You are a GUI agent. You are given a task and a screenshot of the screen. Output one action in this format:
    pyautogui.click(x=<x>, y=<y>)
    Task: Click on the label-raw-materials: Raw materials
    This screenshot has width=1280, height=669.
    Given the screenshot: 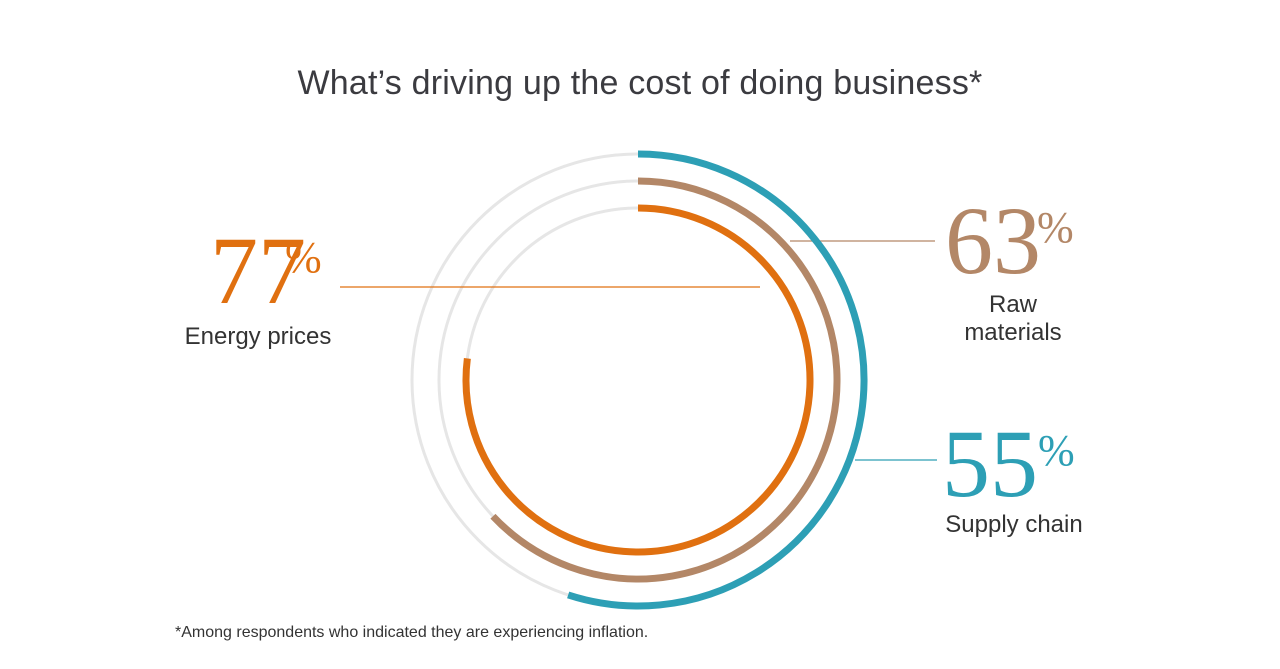 What is the action you would take?
    pyautogui.click(x=1012, y=318)
    